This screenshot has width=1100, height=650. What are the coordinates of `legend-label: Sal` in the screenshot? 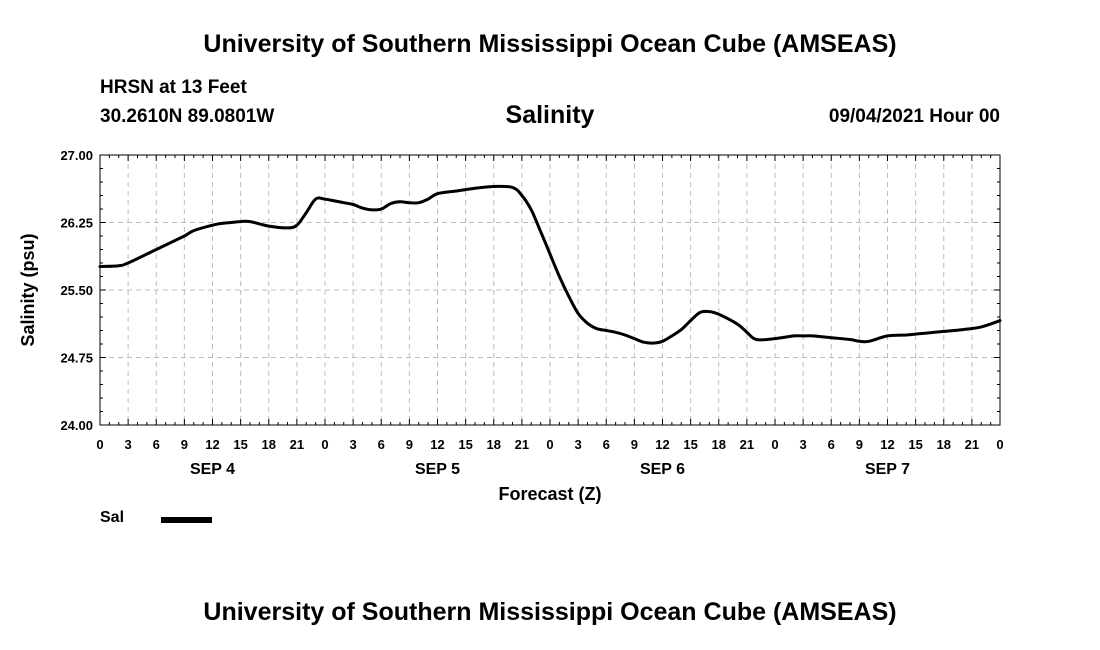 It's located at (112, 517).